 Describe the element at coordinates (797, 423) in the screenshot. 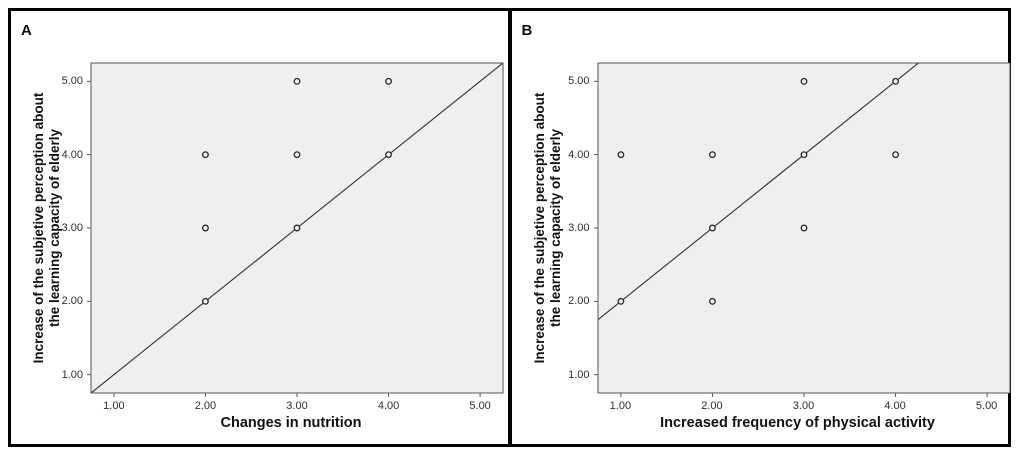

I see `panel-b-x-axis-title: Increased frequency of physical activity` at that location.